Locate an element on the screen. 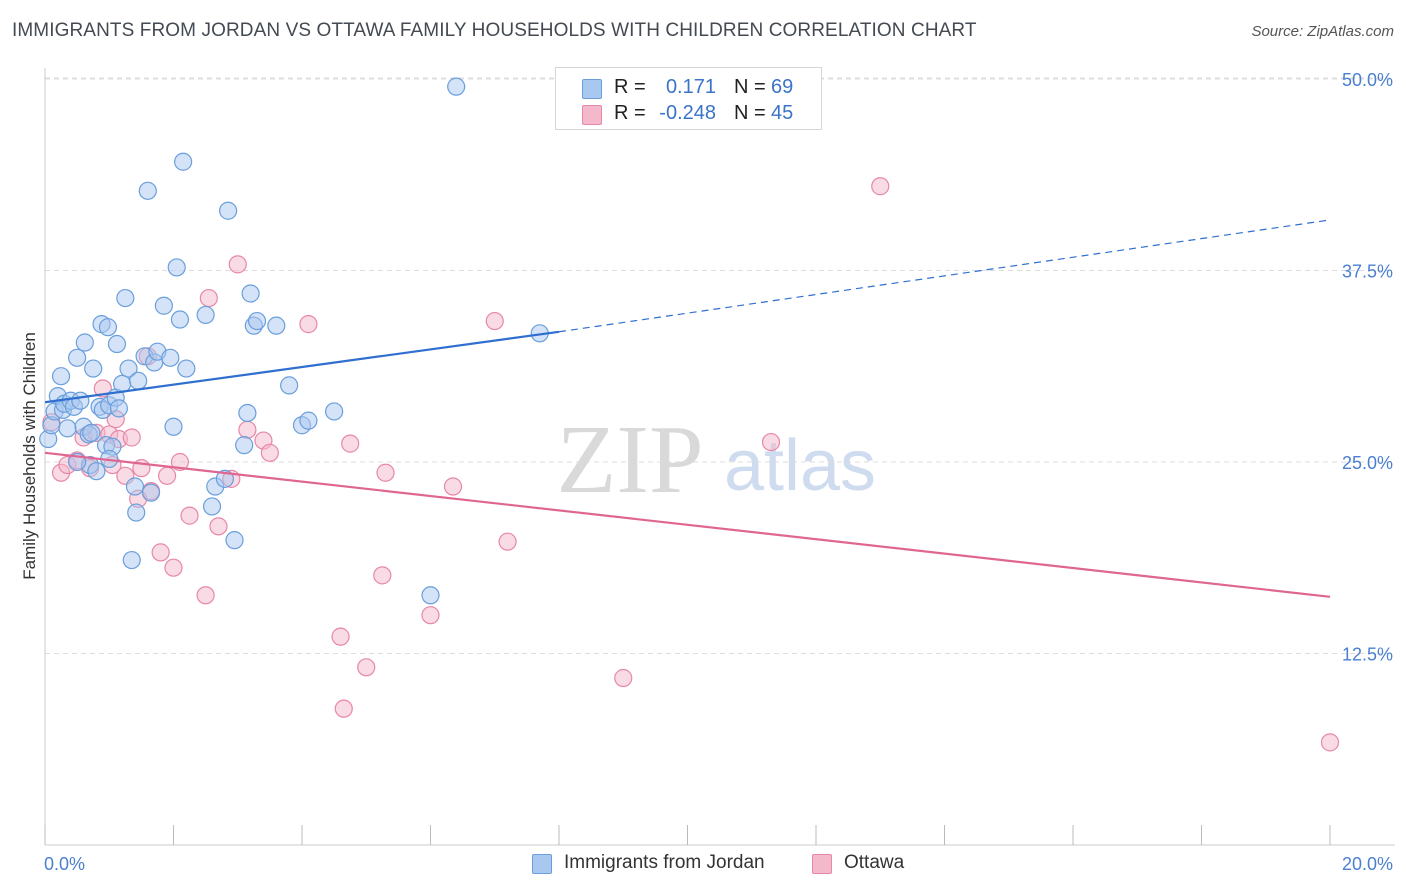  ticks is located at coordinates (687, 835).